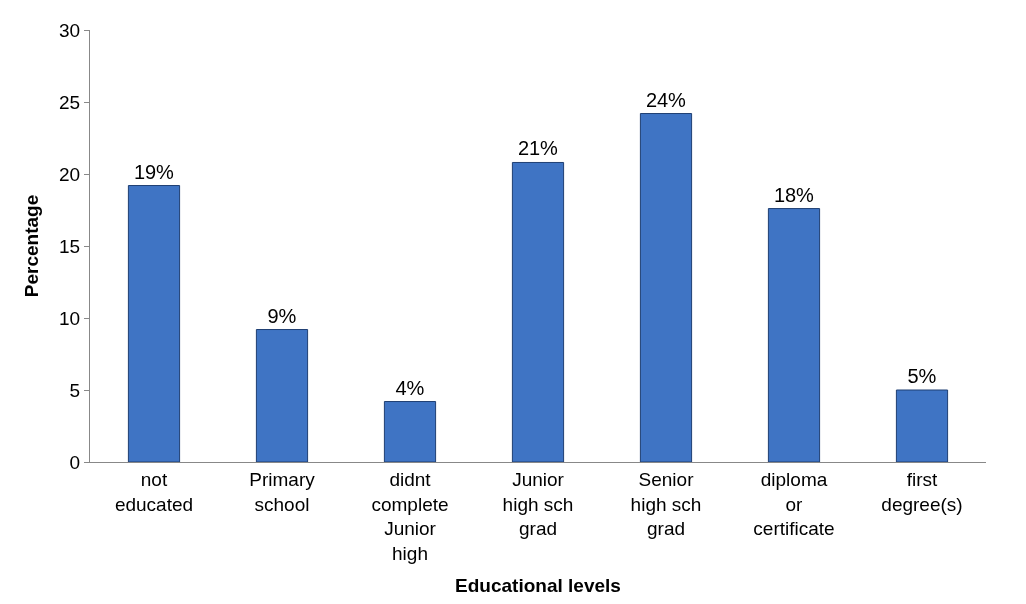 This screenshot has width=1026, height=604. Describe the element at coordinates (282, 315) in the screenshot. I see `data-label: 9%` at that location.